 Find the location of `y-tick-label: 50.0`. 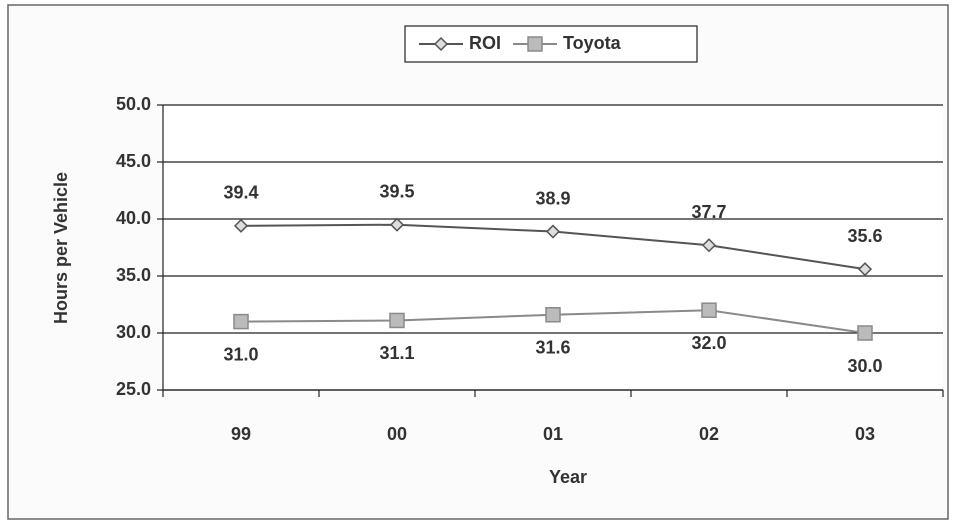

y-tick-label: 50.0 is located at coordinates (133, 104).